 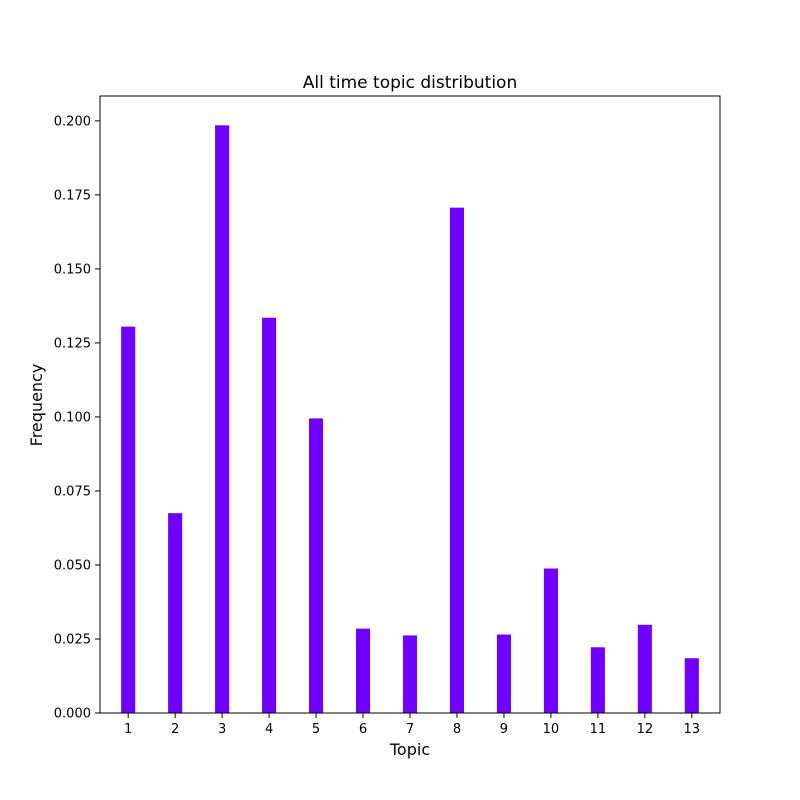 What do you see at coordinates (72, 121) in the screenshot?
I see `y-tick-label: 0.200` at bounding box center [72, 121].